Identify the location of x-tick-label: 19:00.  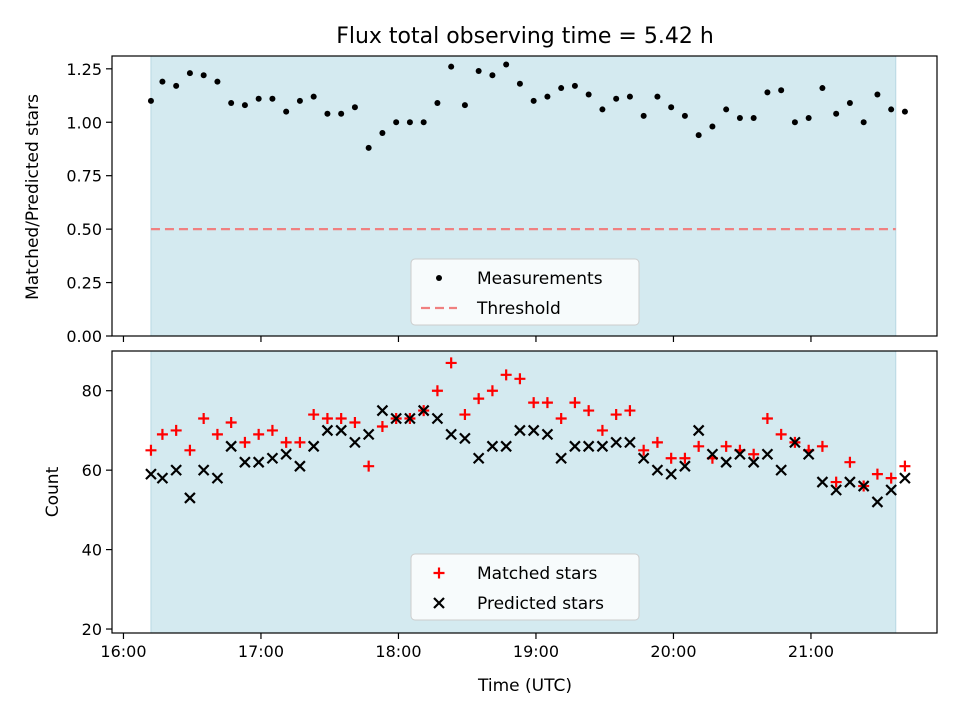
(536, 651).